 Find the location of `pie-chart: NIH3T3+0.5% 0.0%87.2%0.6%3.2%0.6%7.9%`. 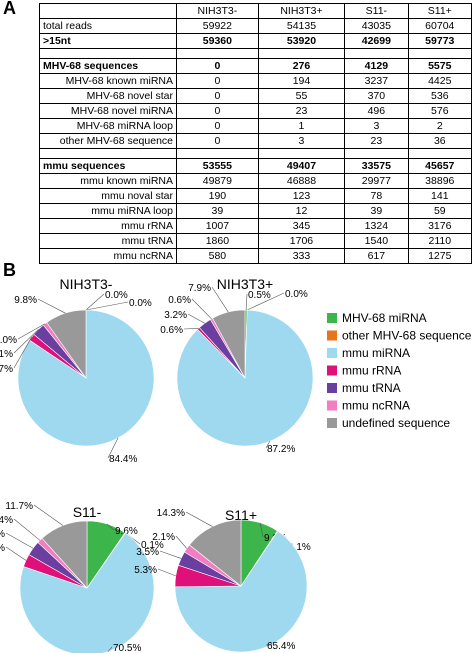

pie-chart: NIH3T3+0.5% 0.0%87.2%0.6%3.2%0.6%7.9% is located at coordinates (237, 365).